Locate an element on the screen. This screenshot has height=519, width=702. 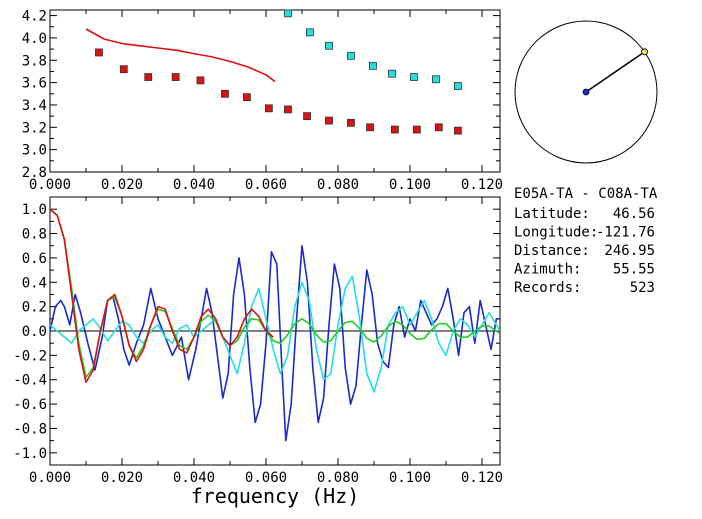
azimuth-compass is located at coordinates (586, 92).